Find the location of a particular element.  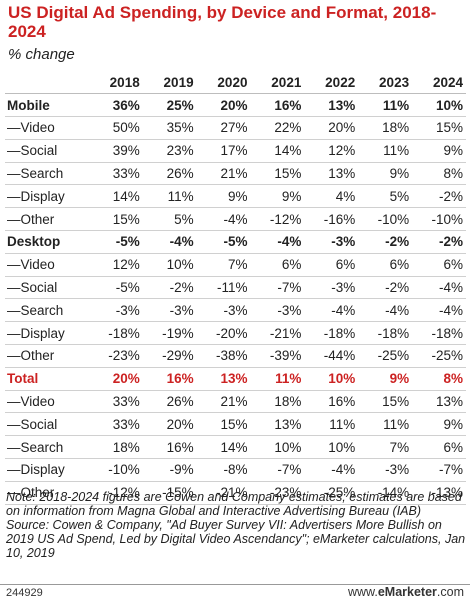

table-row: —Search 33% 26% 21% 15% 13% 9% 8% is located at coordinates (235, 174).